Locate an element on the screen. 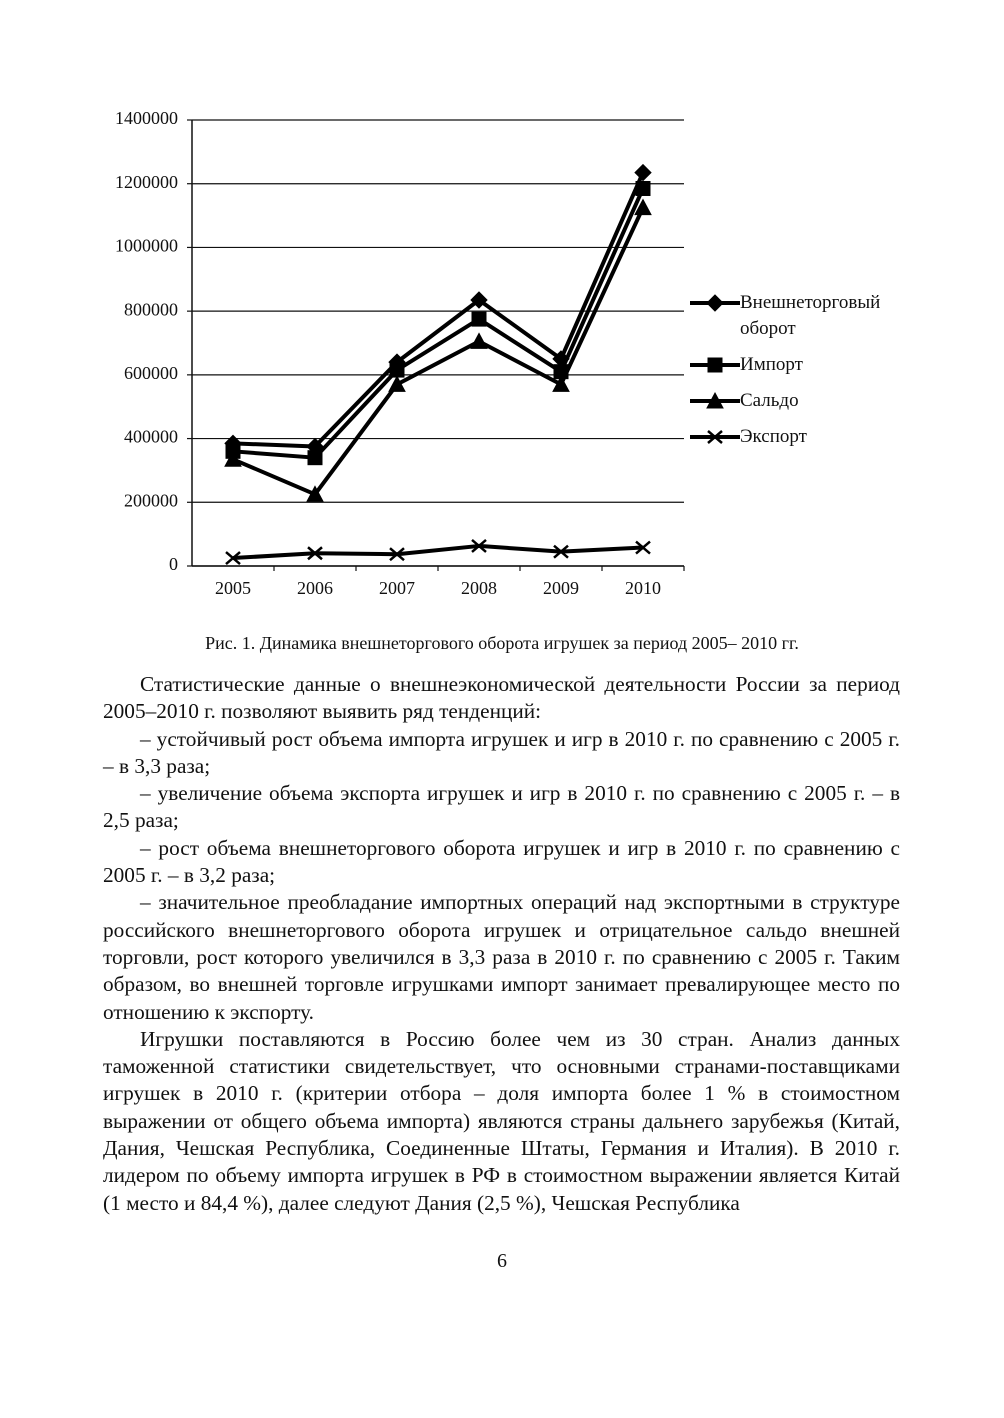 The height and width of the screenshot is (1418, 1004). y-tick-label: 800000 is located at coordinates (151, 309).